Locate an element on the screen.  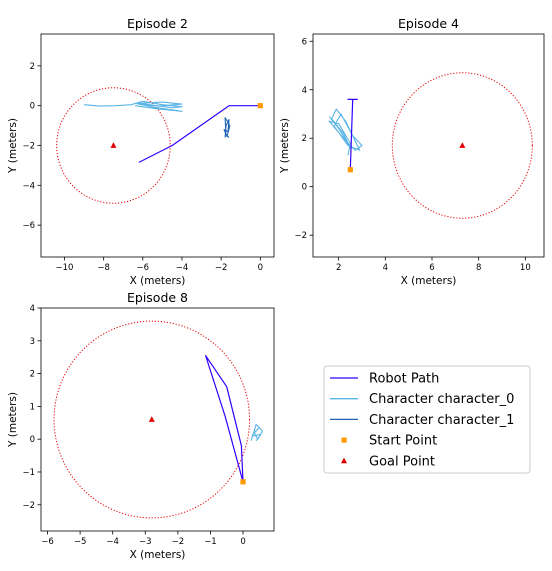
legend-frame is located at coordinates (427, 419).